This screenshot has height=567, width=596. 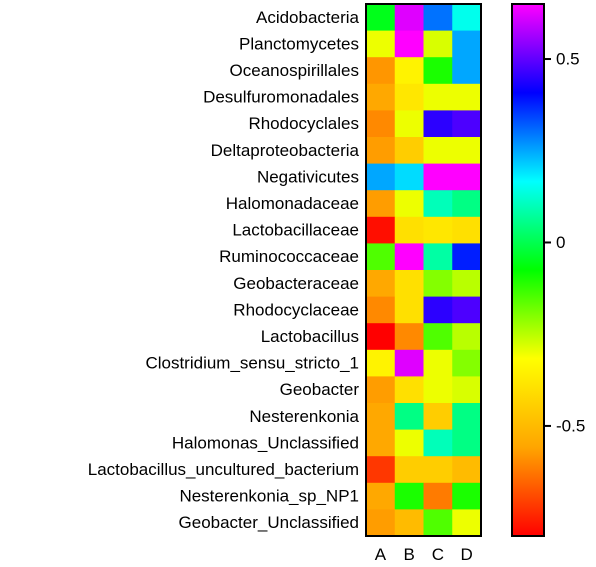 I want to click on column-label: C, so click(x=438, y=554).